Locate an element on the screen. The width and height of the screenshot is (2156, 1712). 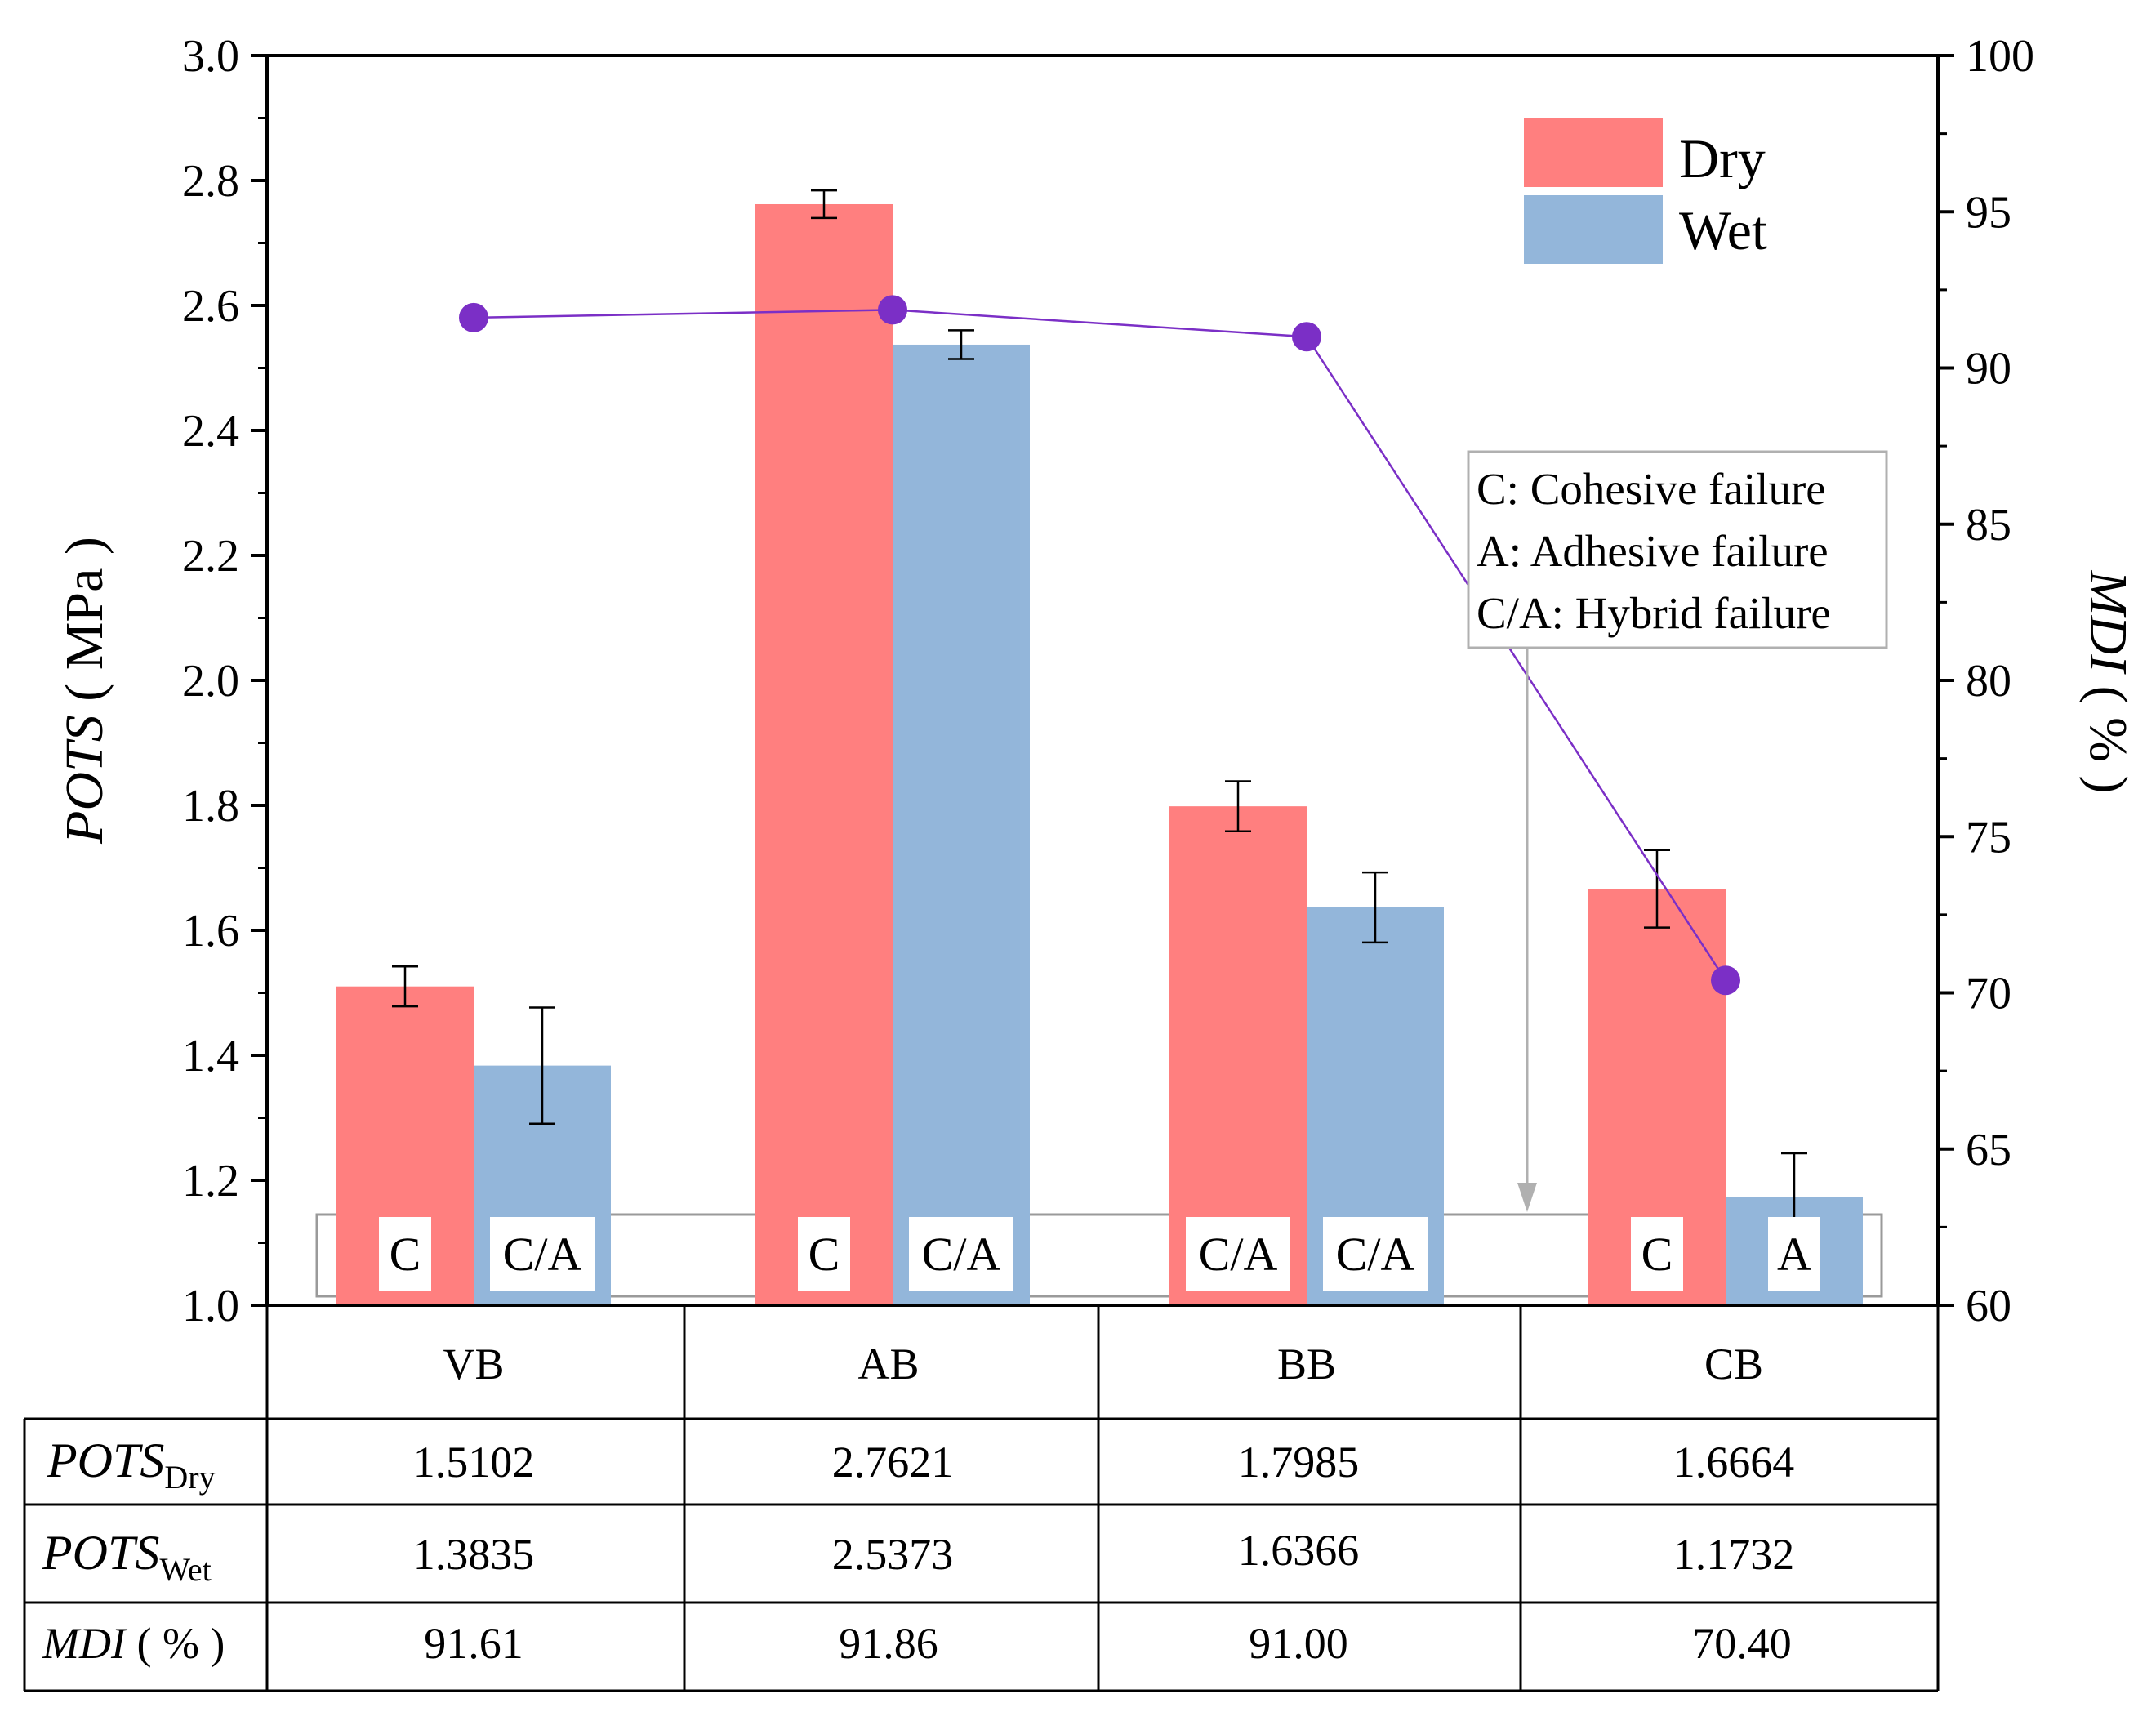
left-tick-label: 2.2 is located at coordinates (210, 556).